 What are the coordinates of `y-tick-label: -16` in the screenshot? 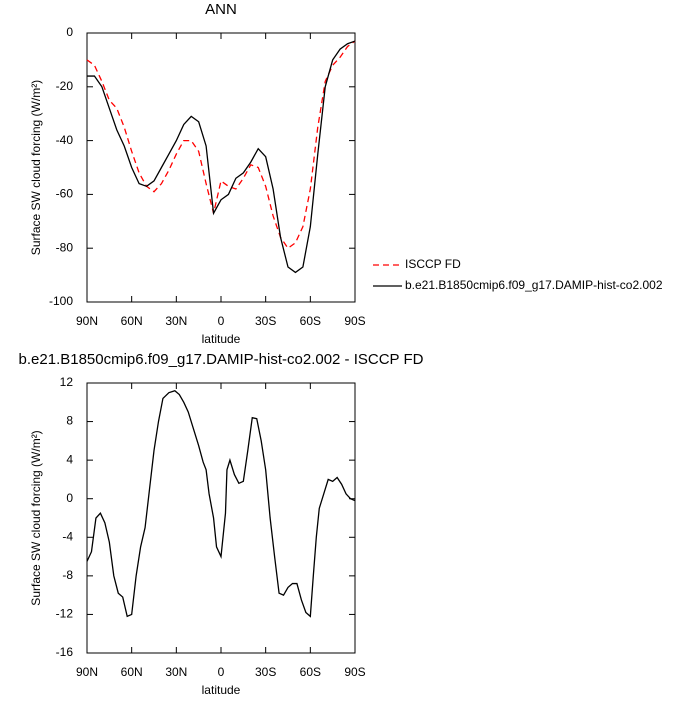 It's located at (65, 652).